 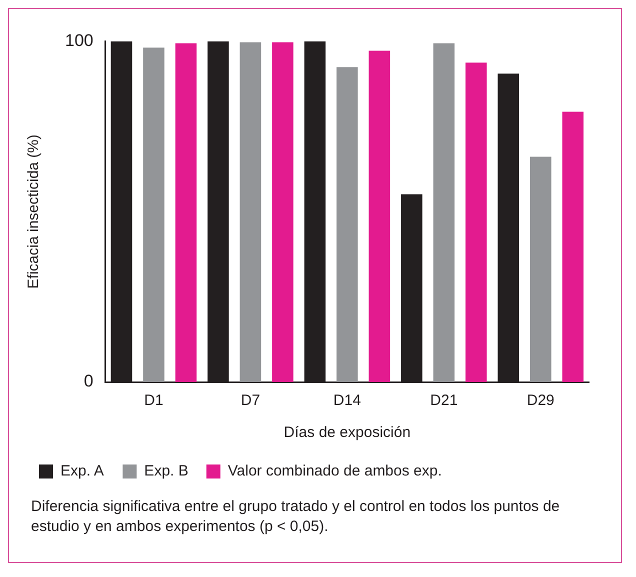 What do you see at coordinates (250, 401) in the screenshot?
I see `x-tick-label: D7` at bounding box center [250, 401].